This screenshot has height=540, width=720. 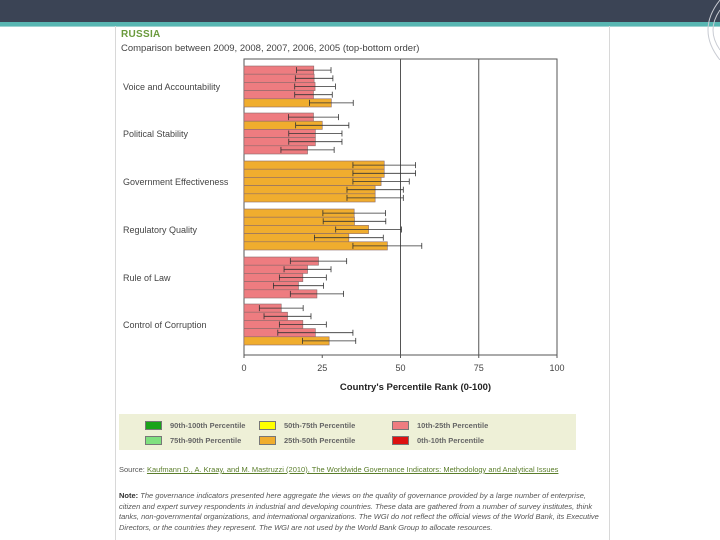 I want to click on category-label: Voice and Accountability, so click(x=172, y=87).